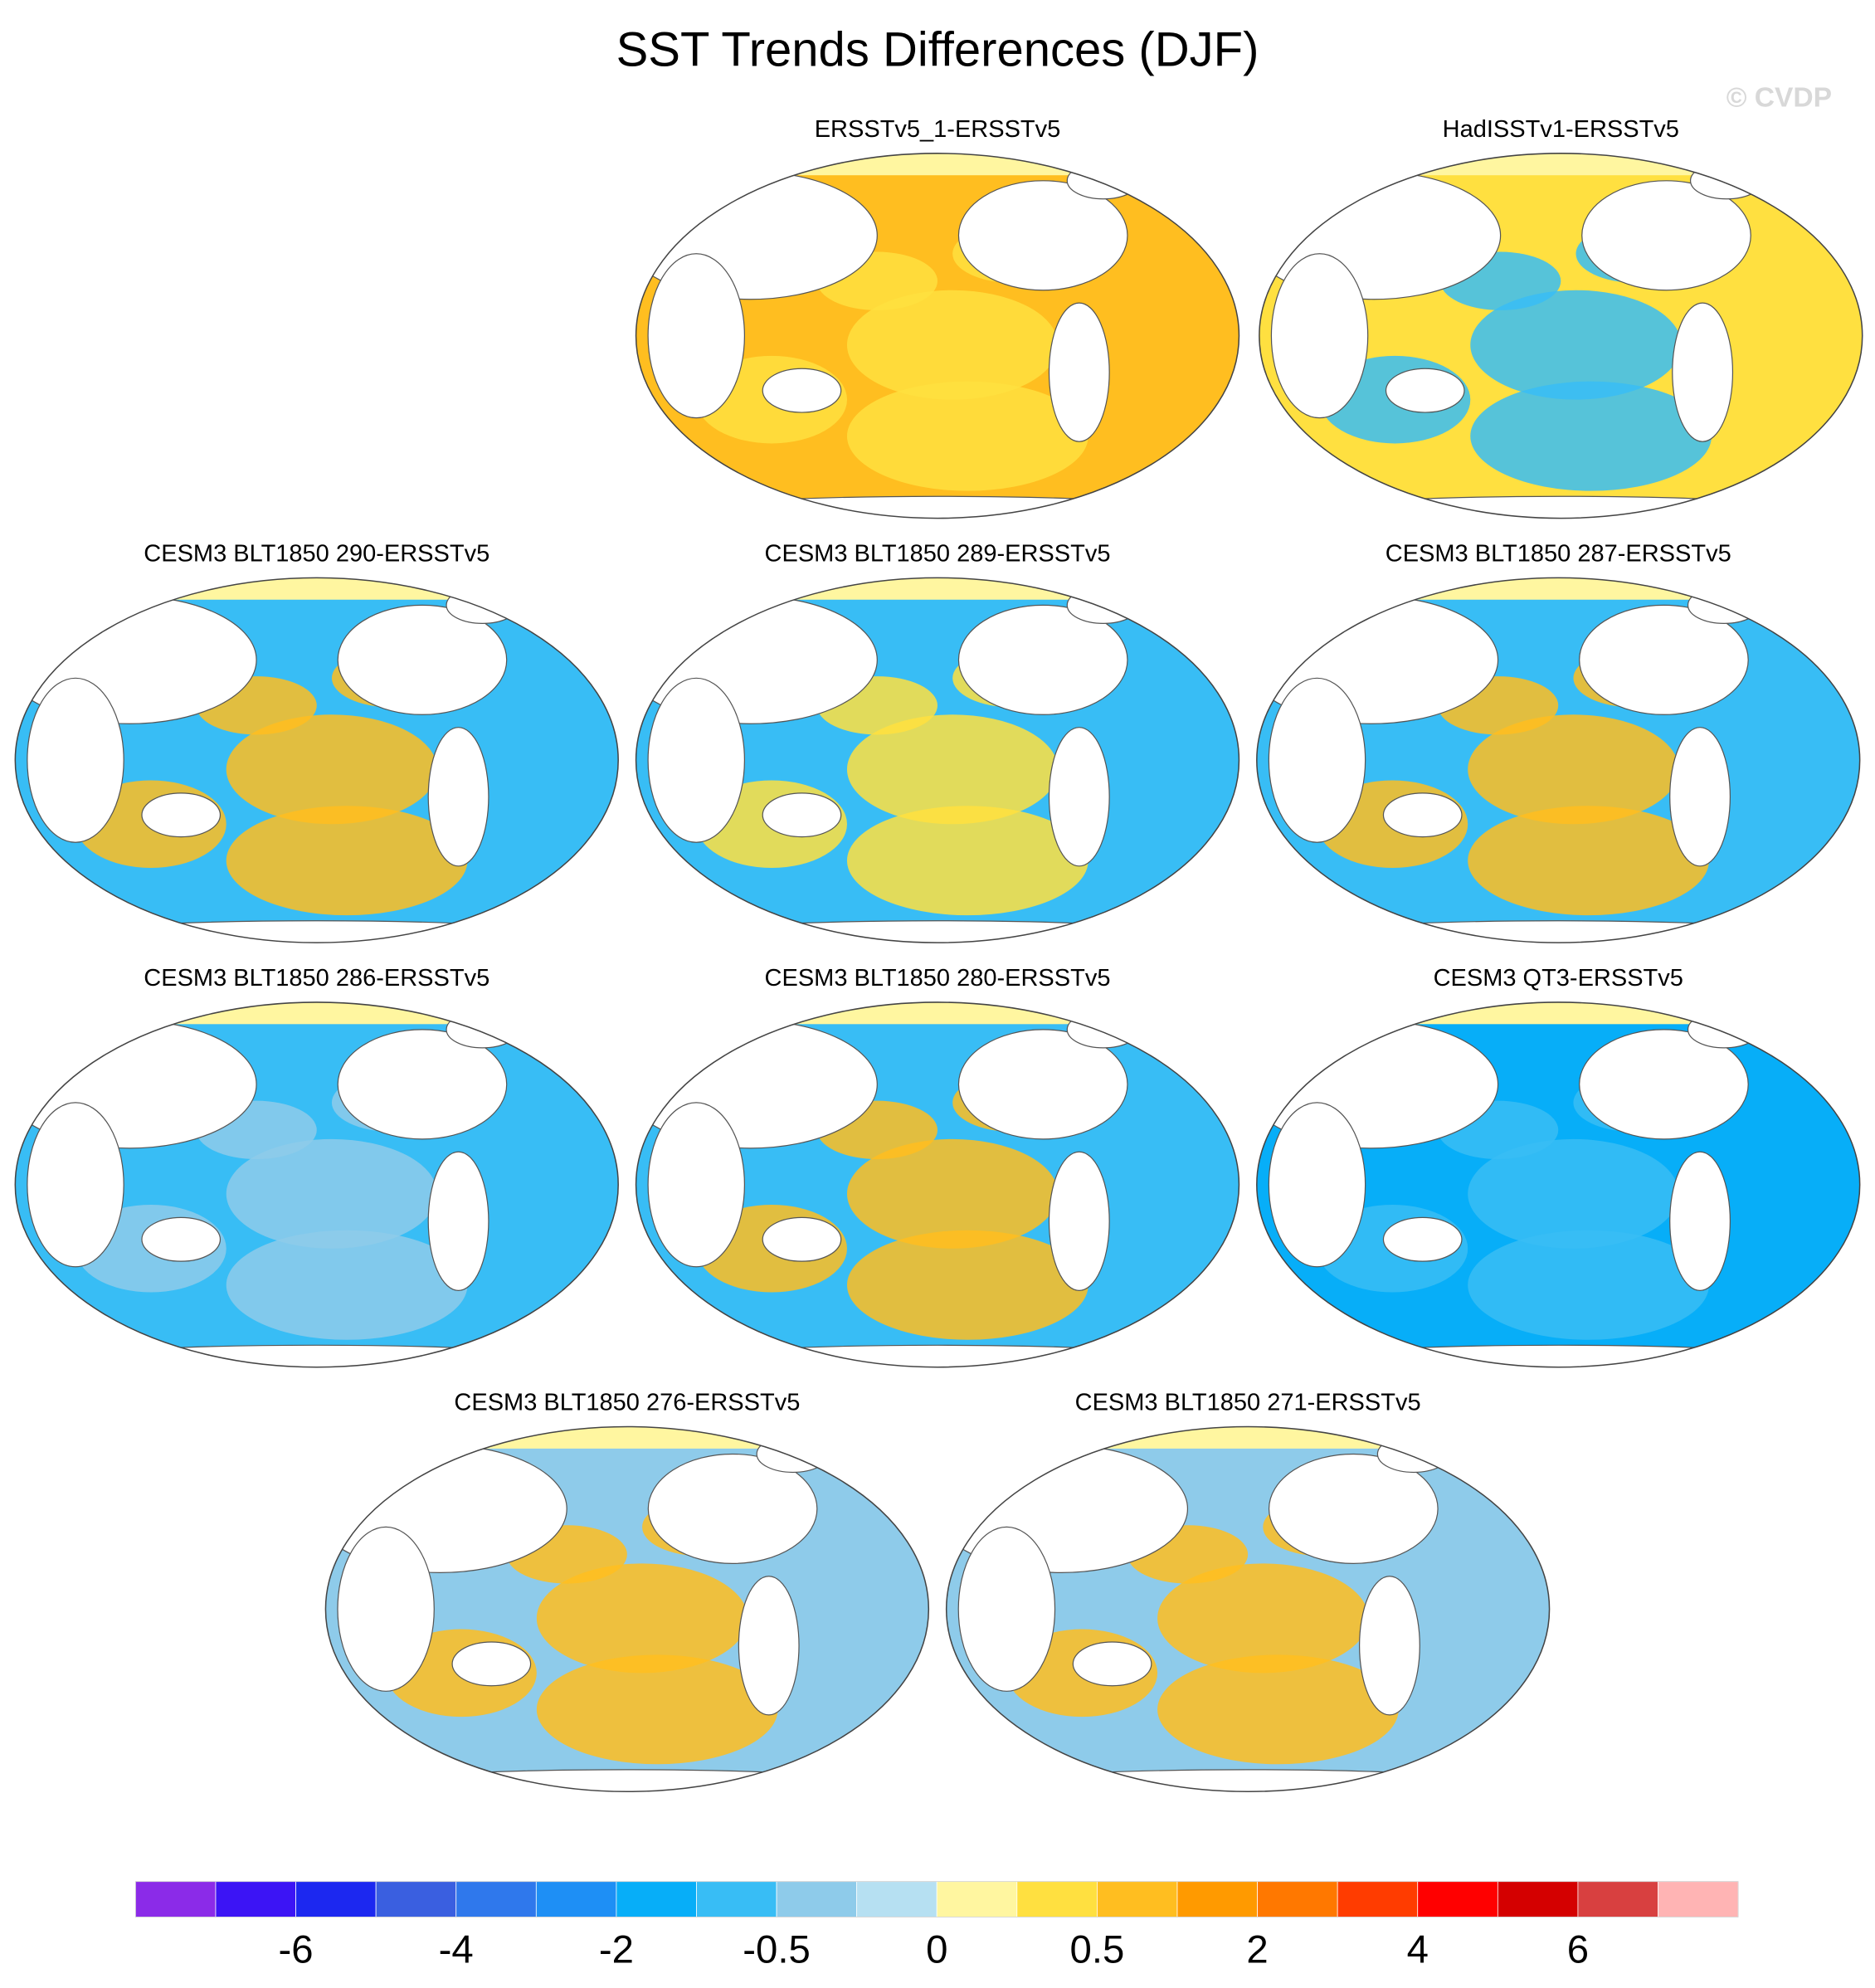  I want to click on colorbar-label: -2, so click(616, 1949).